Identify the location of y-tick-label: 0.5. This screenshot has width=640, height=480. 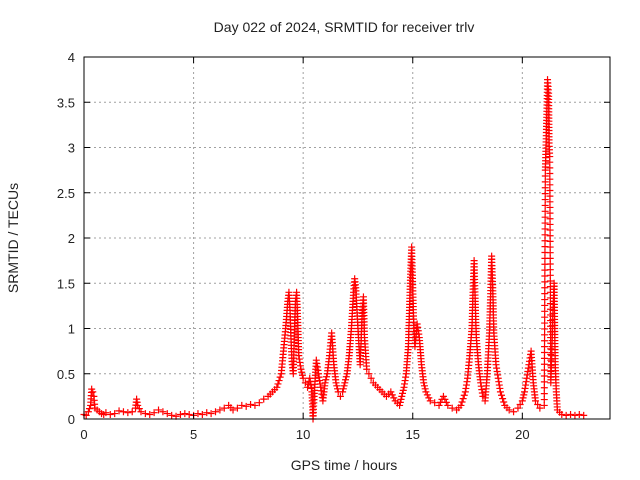
(66, 374).